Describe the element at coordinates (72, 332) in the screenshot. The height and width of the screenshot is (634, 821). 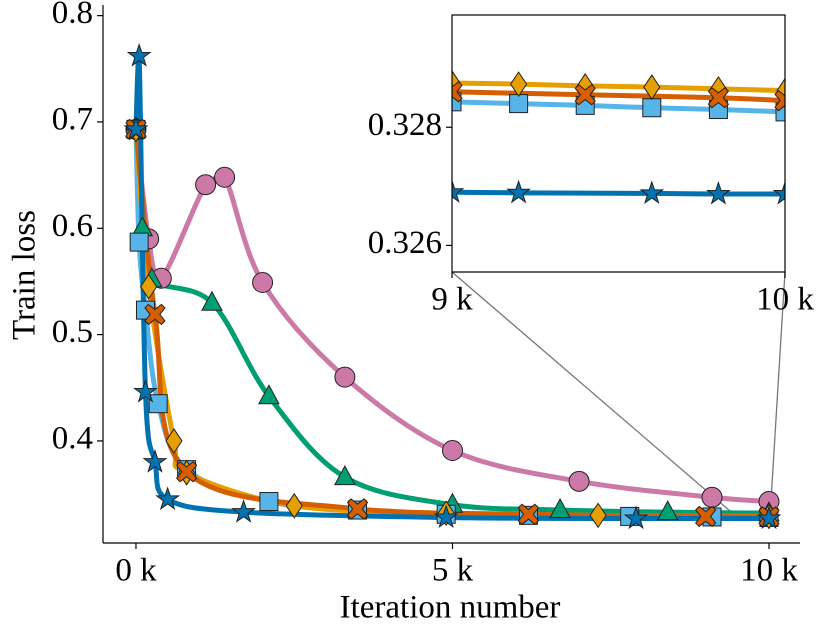
I see `y-tick-label: 0.5` at that location.